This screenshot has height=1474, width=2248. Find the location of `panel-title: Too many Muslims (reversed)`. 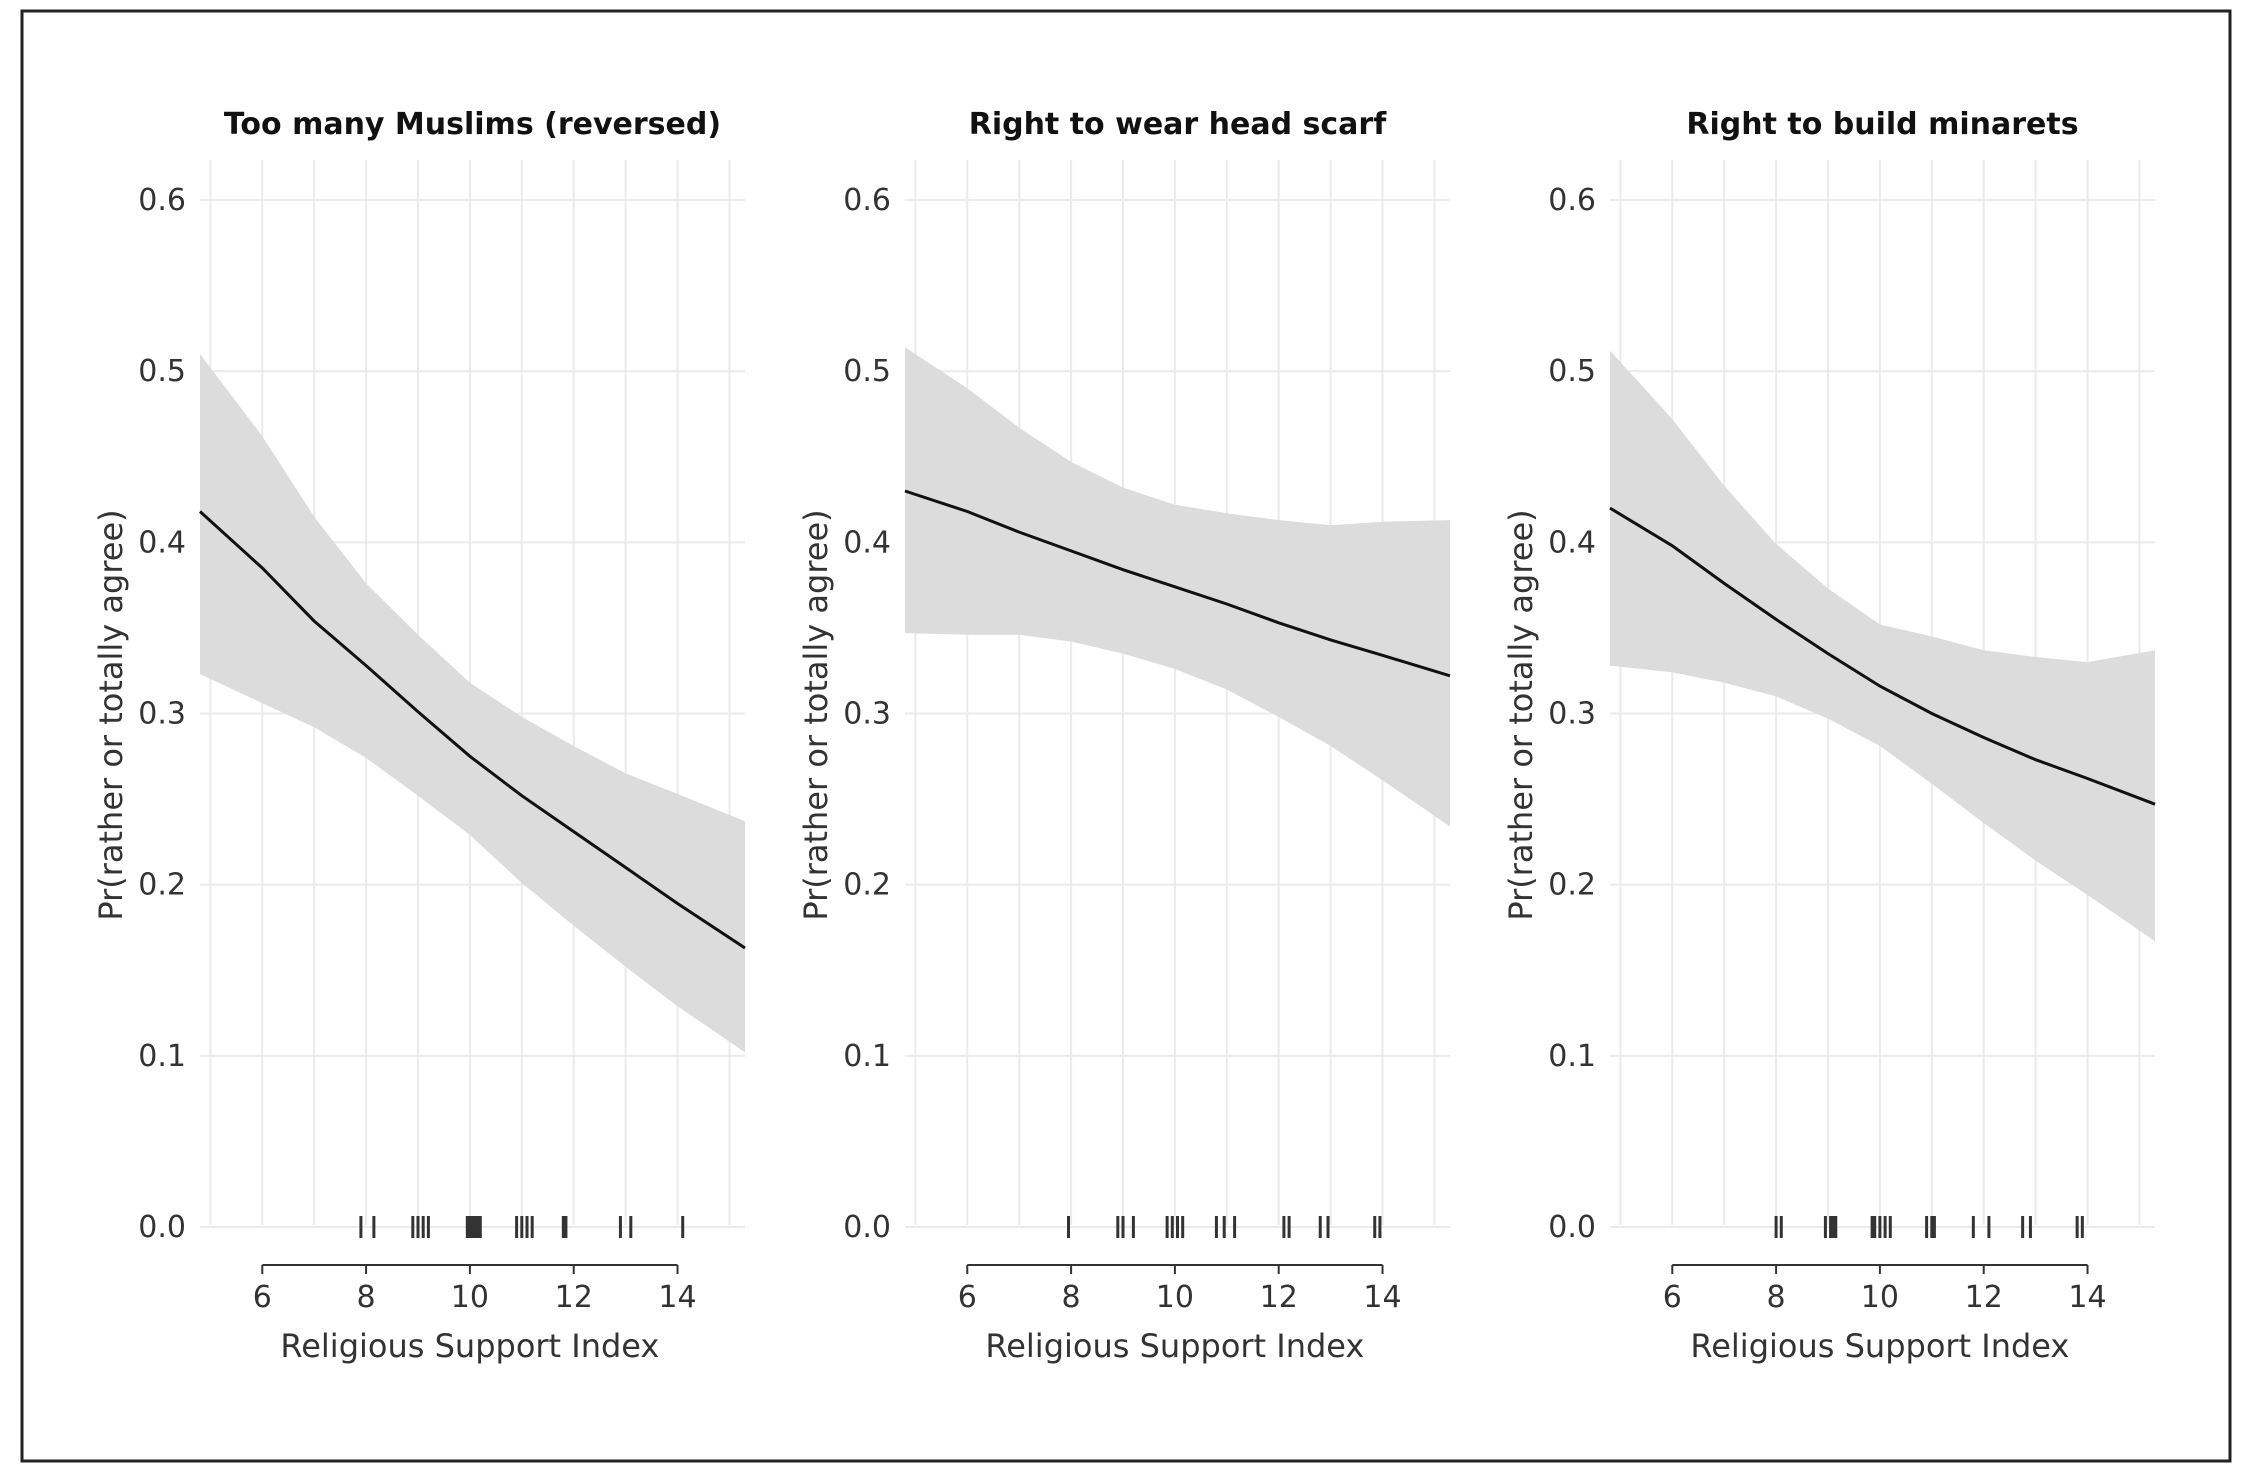

panel-title: Too many Muslims (reversed) is located at coordinates (472, 124).